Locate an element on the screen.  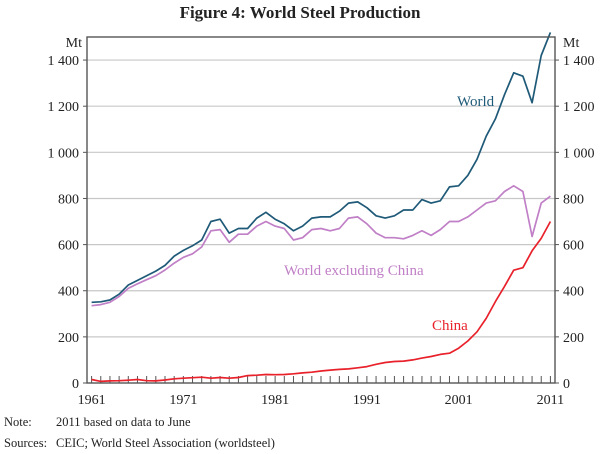
y-tick-label-right: 200 is located at coordinates (573, 338).